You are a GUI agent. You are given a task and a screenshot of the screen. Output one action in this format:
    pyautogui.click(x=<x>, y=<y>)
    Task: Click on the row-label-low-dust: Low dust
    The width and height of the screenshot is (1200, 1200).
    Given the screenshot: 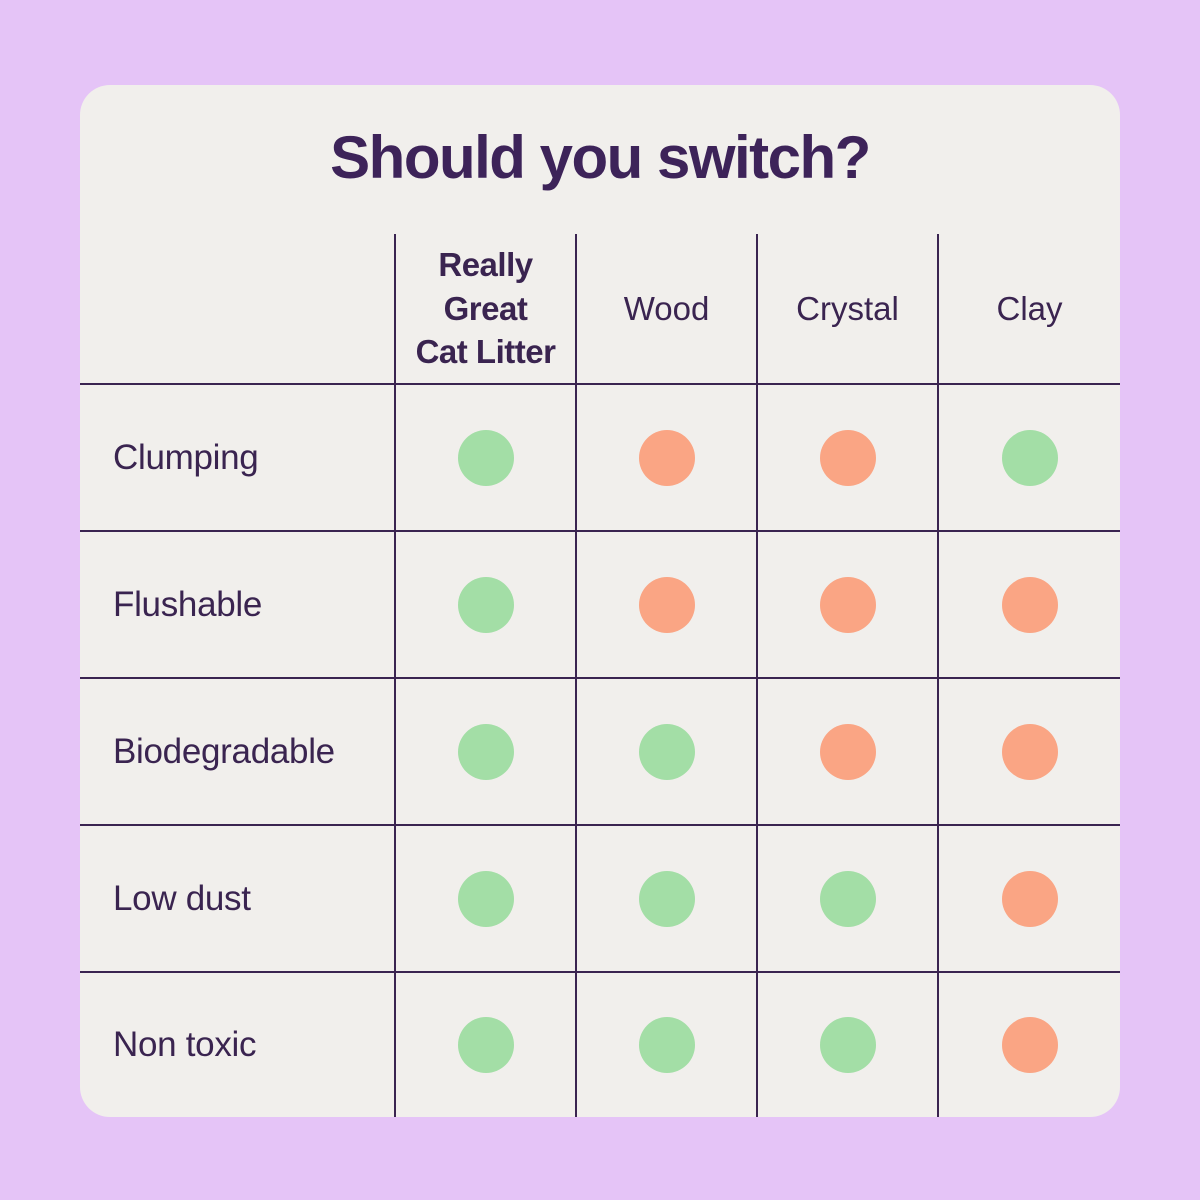 What is the action you would take?
    pyautogui.click(x=238, y=897)
    